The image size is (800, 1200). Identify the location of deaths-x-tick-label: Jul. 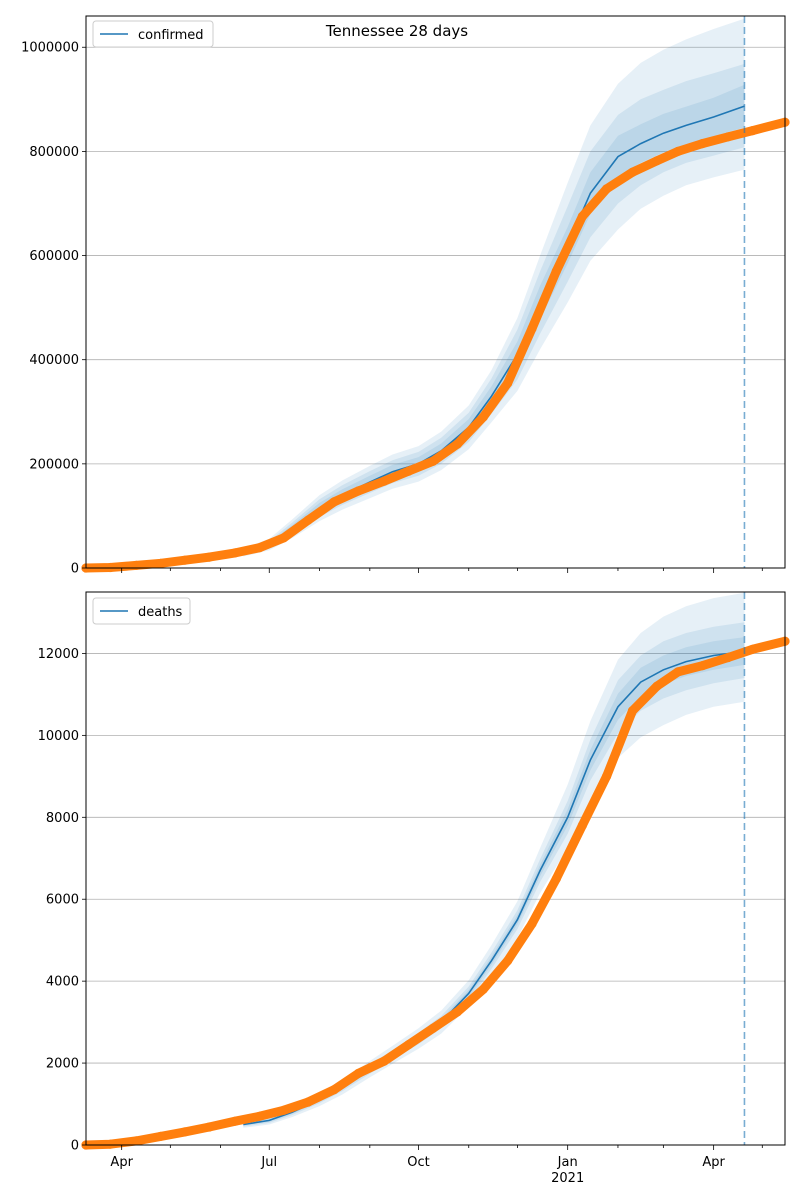
(268, 1162).